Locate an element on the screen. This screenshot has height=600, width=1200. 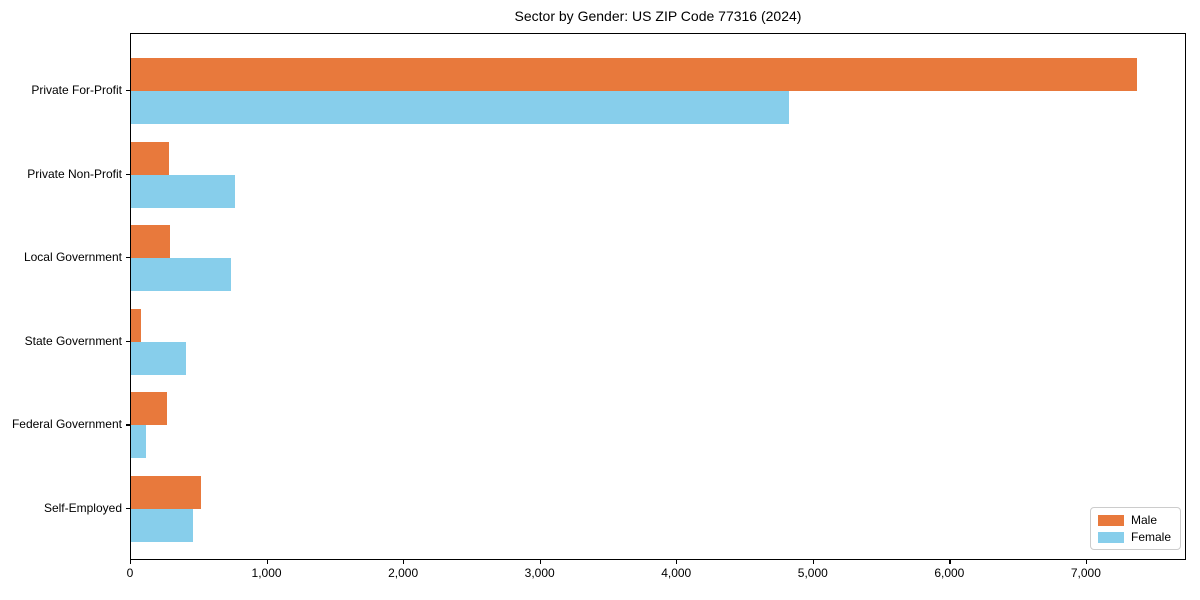
legend-label: Female is located at coordinates (1150, 537).